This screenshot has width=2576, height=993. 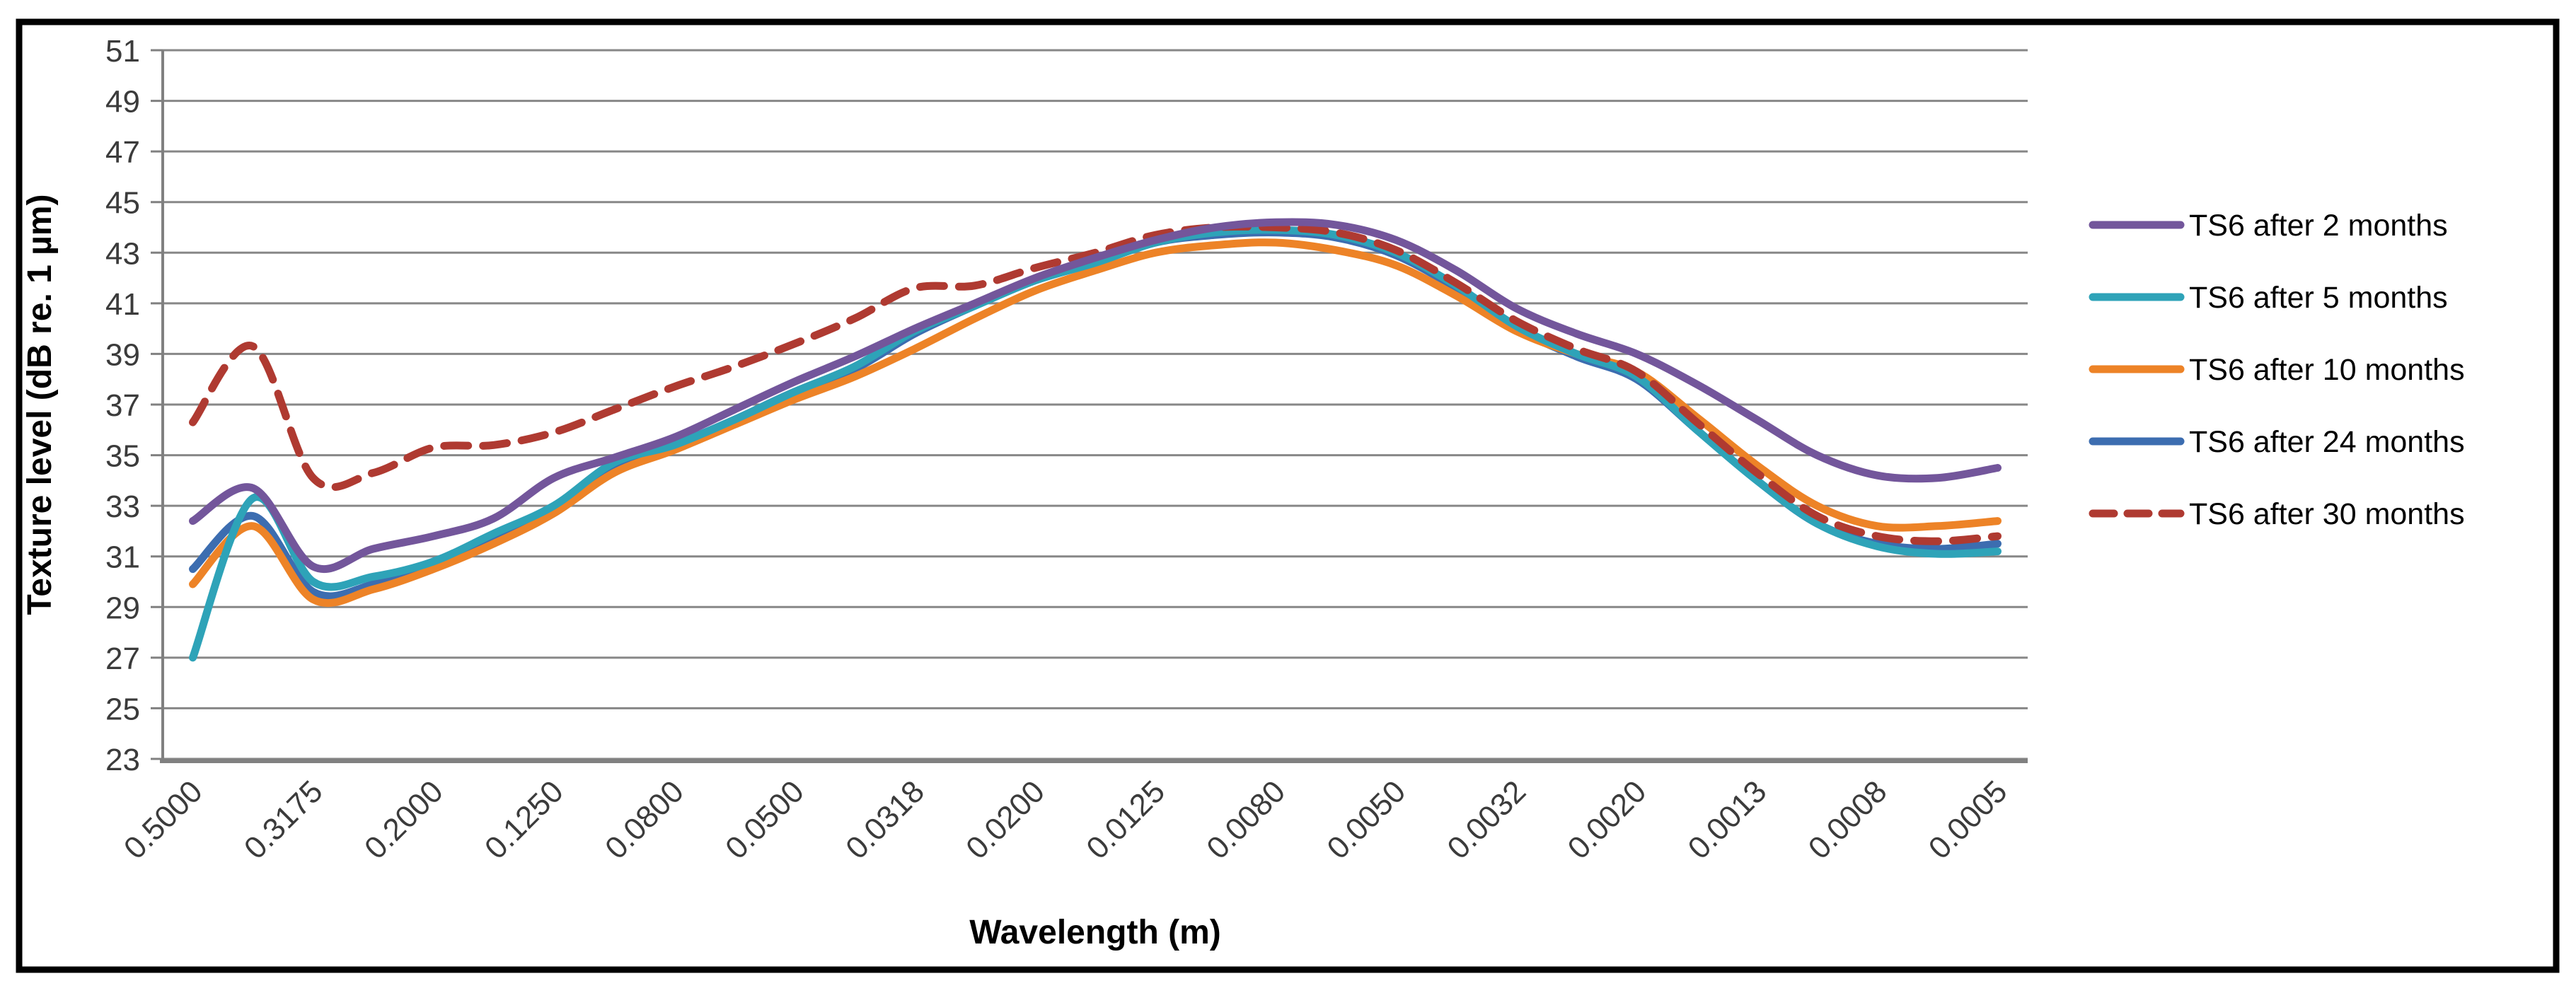 I want to click on y-tick-label: 47, so click(x=122, y=152).